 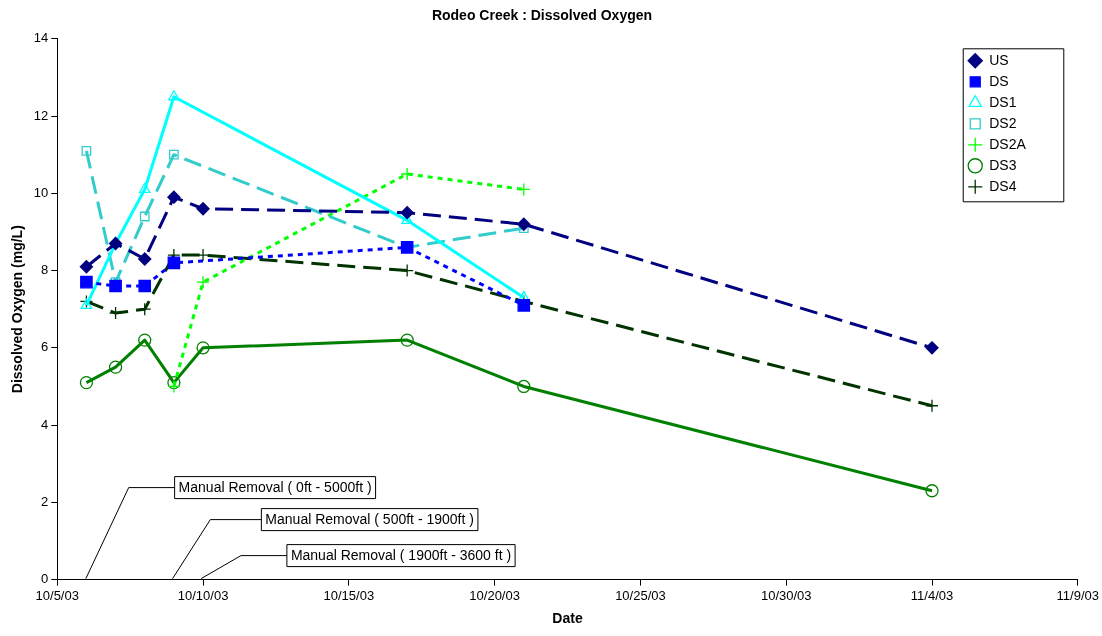 What do you see at coordinates (1078, 595) in the screenshot?
I see `x-tick-label: 11/9/03` at bounding box center [1078, 595].